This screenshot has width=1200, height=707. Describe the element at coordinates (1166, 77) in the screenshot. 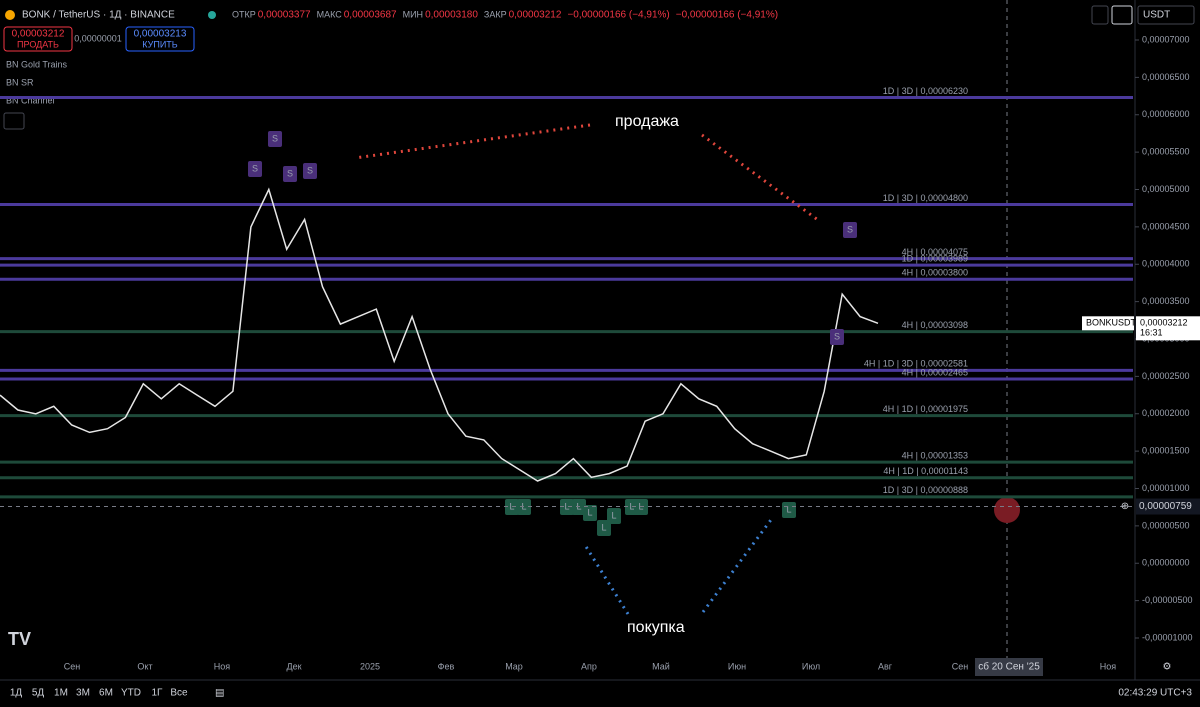

I see `y-tick-label: 0,00006500` at that location.